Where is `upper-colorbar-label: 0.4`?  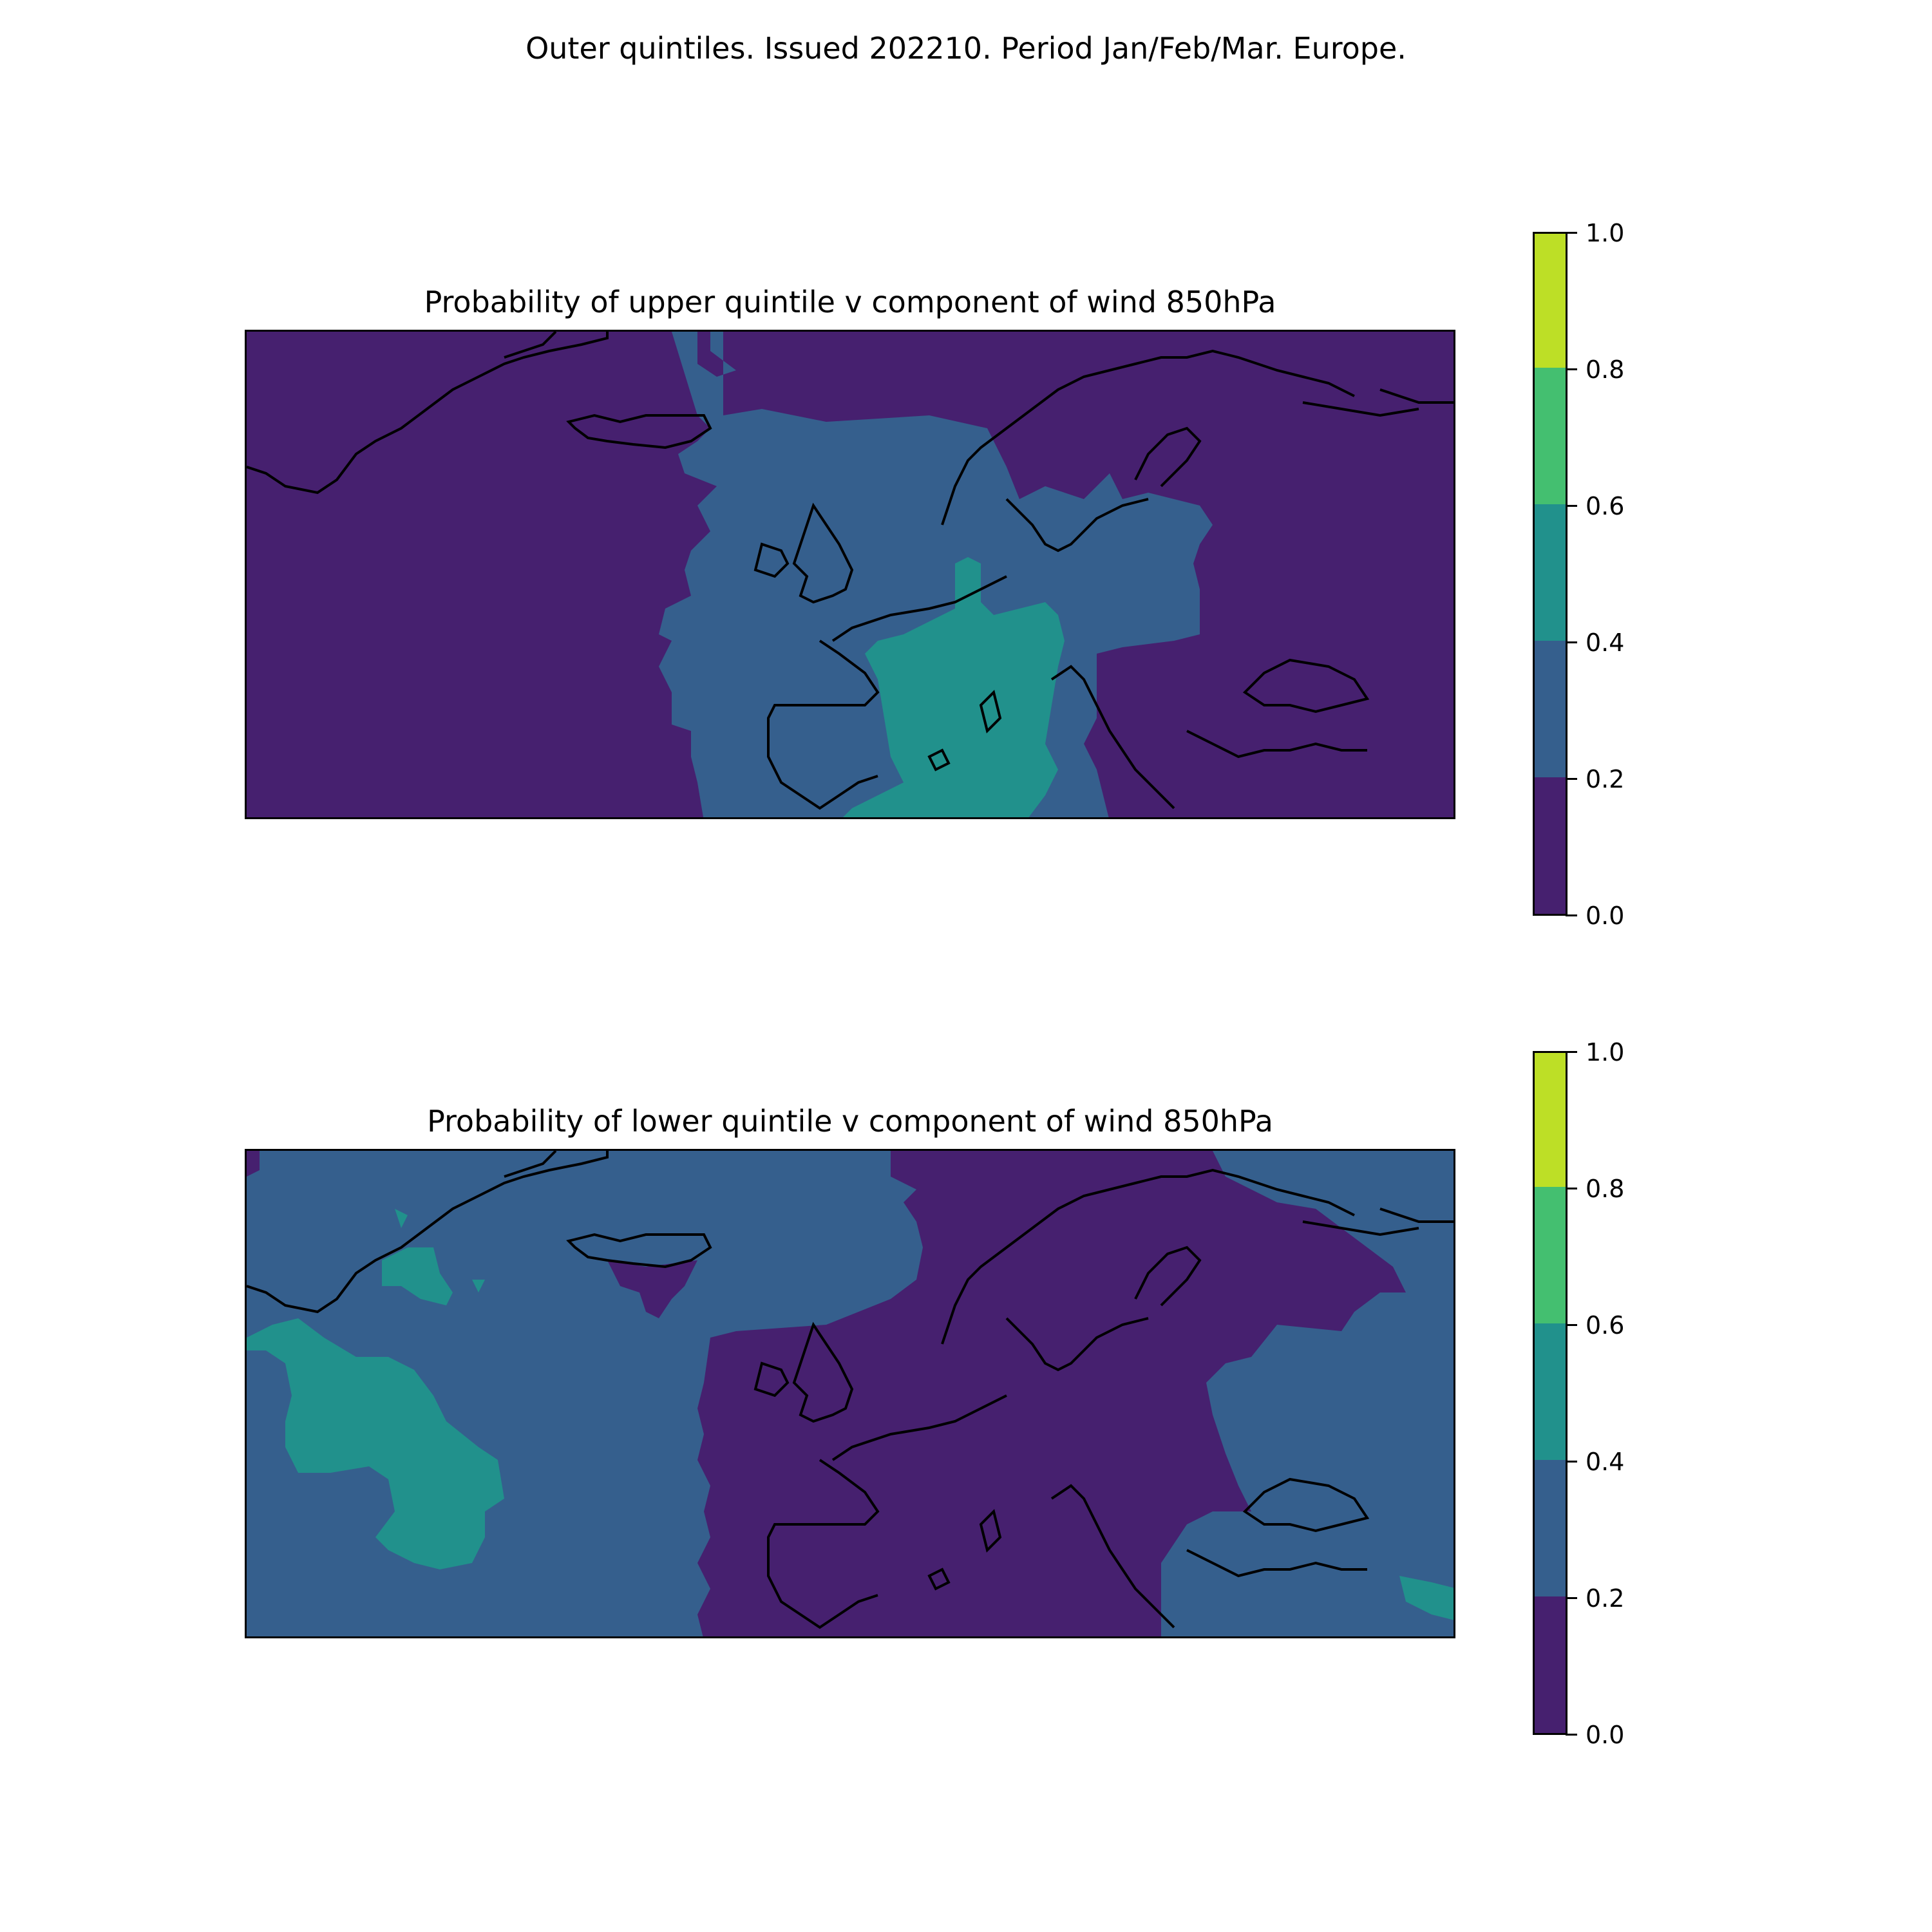
upper-colorbar-label: 0.4 is located at coordinates (1605, 643).